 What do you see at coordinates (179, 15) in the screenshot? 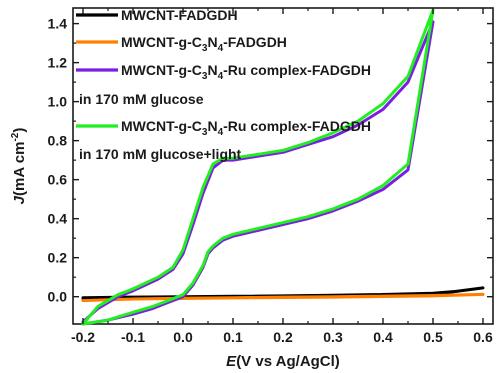
I see `legend-label: MWCNT-FADGDH` at bounding box center [179, 15].